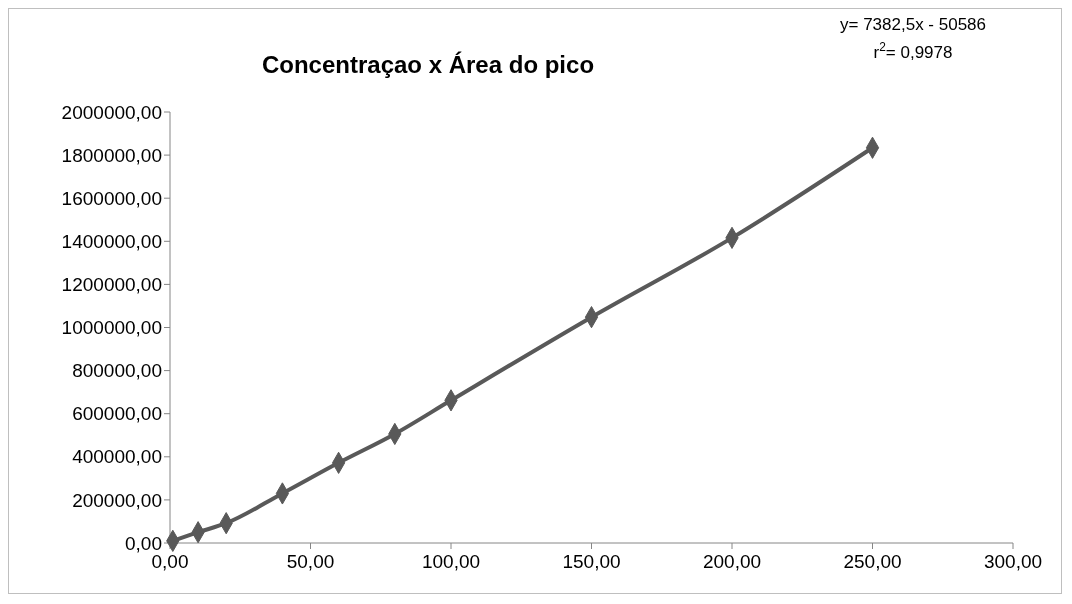 This screenshot has height=604, width=1072. What do you see at coordinates (591, 561) in the screenshot?
I see `x-tick-label: 150,00` at bounding box center [591, 561].